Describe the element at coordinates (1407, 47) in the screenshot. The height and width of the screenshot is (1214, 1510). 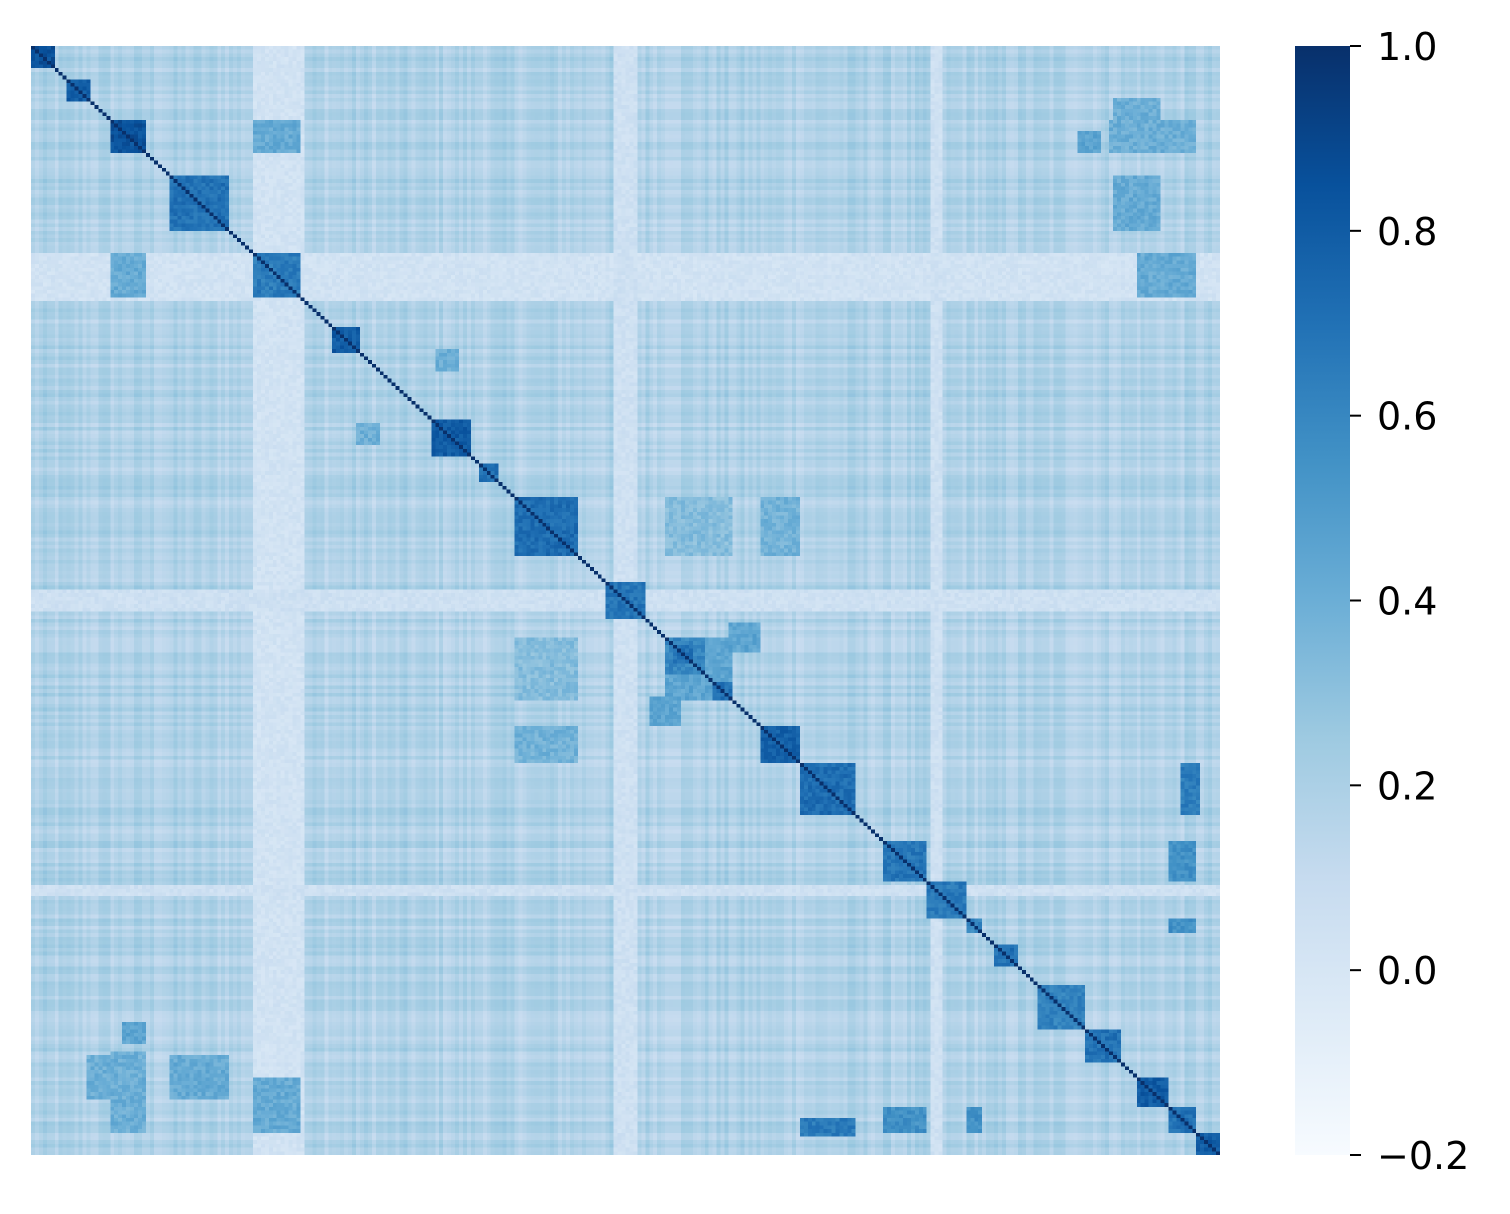
I see `colorbar-tick-label: 1.0` at that location.